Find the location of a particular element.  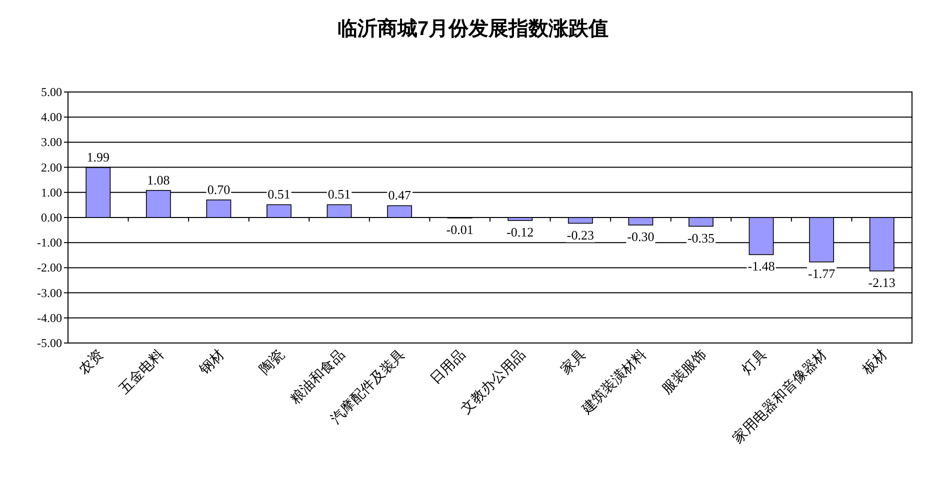

chart-title: 临沂商城7月份发展指数涨跌值 is located at coordinates (473, 28).